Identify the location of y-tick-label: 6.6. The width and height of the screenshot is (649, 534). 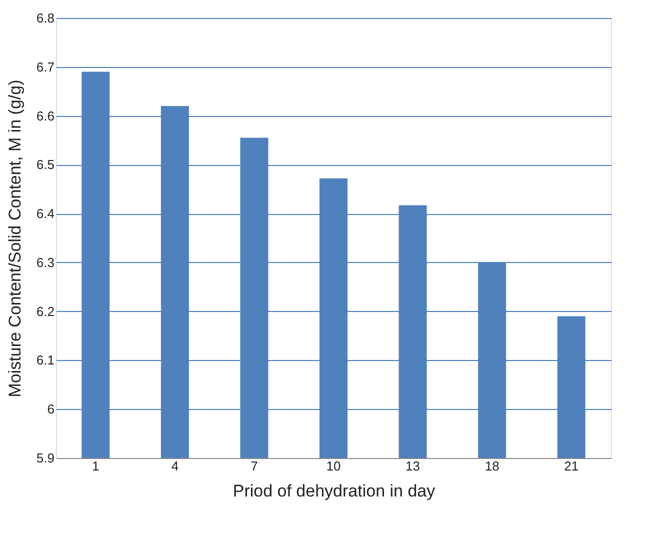
(45, 116).